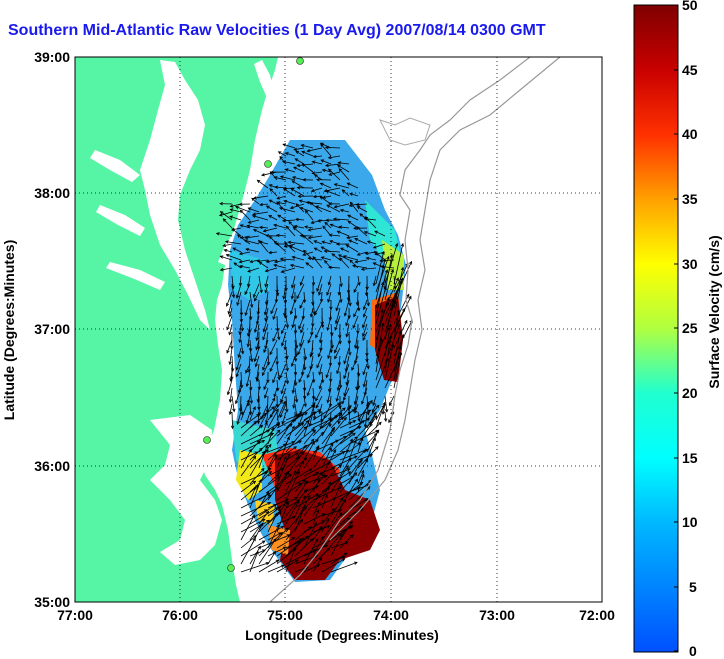 The width and height of the screenshot is (724, 659). I want to click on colorbar-label: Surface Velocity (cm/s), so click(714, 311).